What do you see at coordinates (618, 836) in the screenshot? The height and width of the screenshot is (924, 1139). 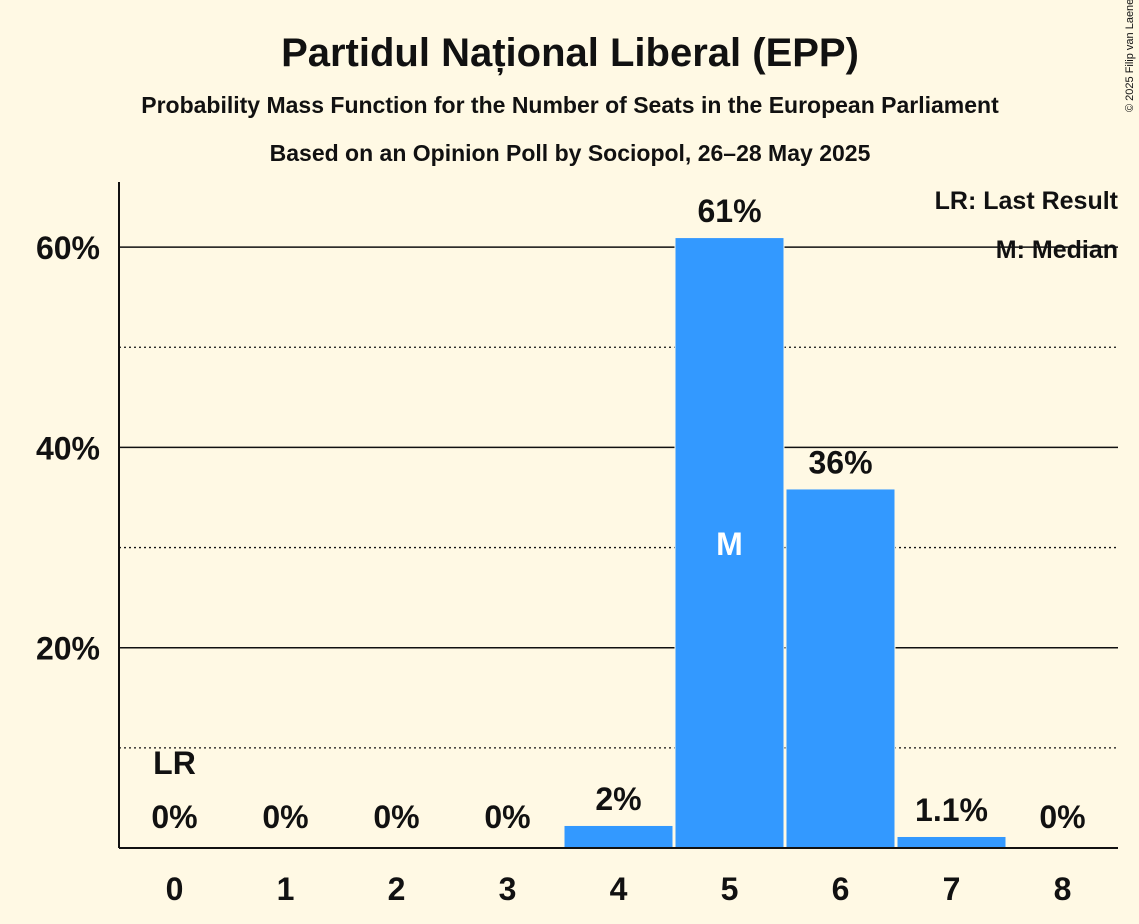 I see `bar-4-seats` at bounding box center [618, 836].